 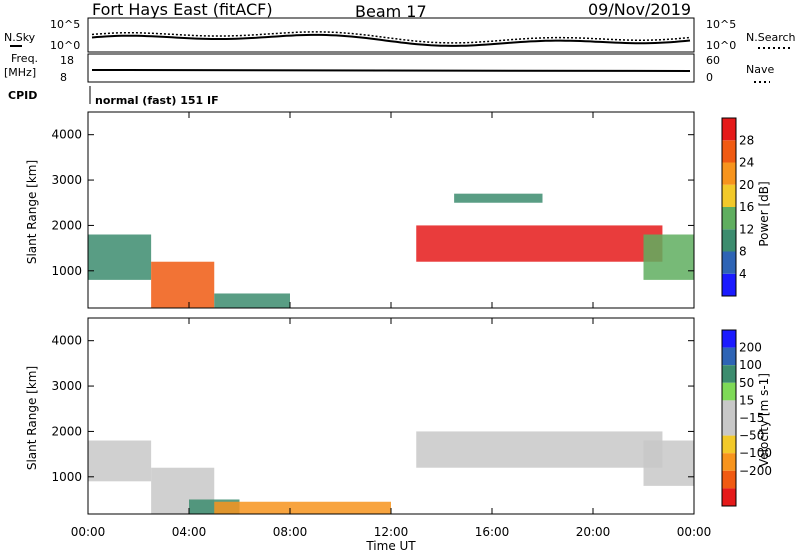 I want to click on freq-right-tick-bottom: 0, so click(x=709, y=77).